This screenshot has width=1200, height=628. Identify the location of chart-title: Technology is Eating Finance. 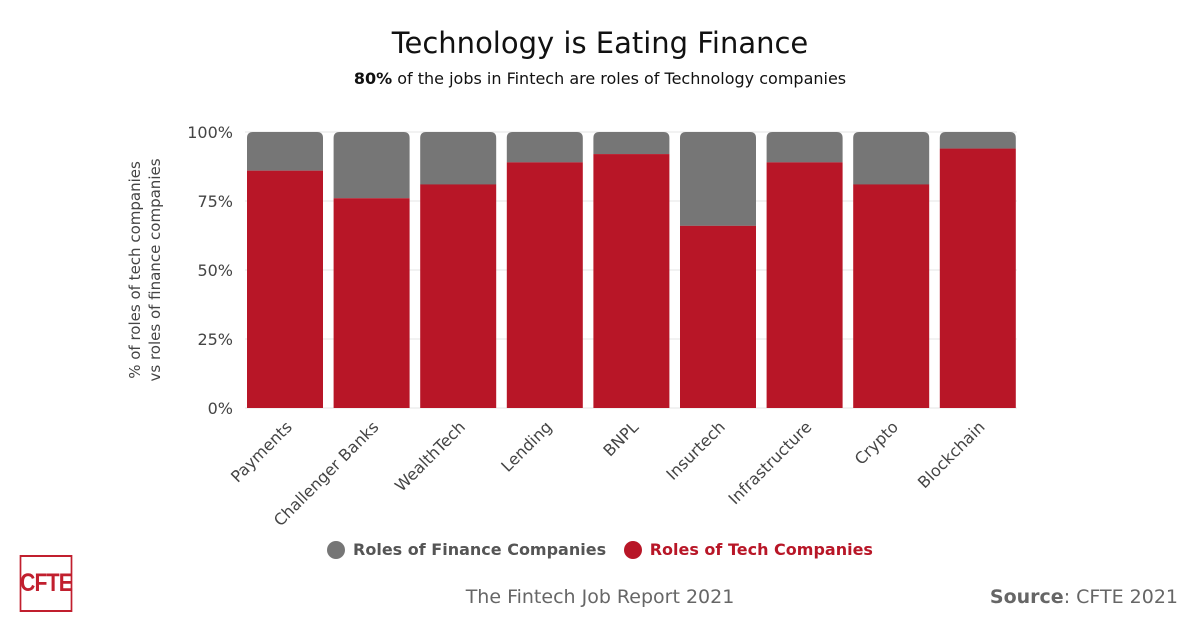
(600, 43).